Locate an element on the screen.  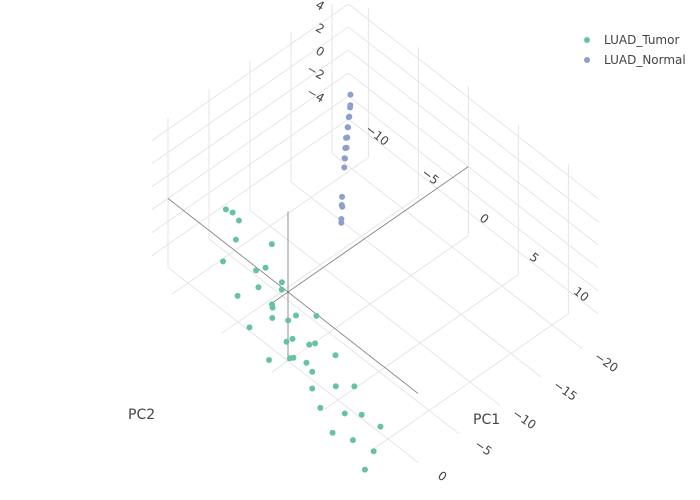
x-tick-label: −15 is located at coordinates (565, 391).